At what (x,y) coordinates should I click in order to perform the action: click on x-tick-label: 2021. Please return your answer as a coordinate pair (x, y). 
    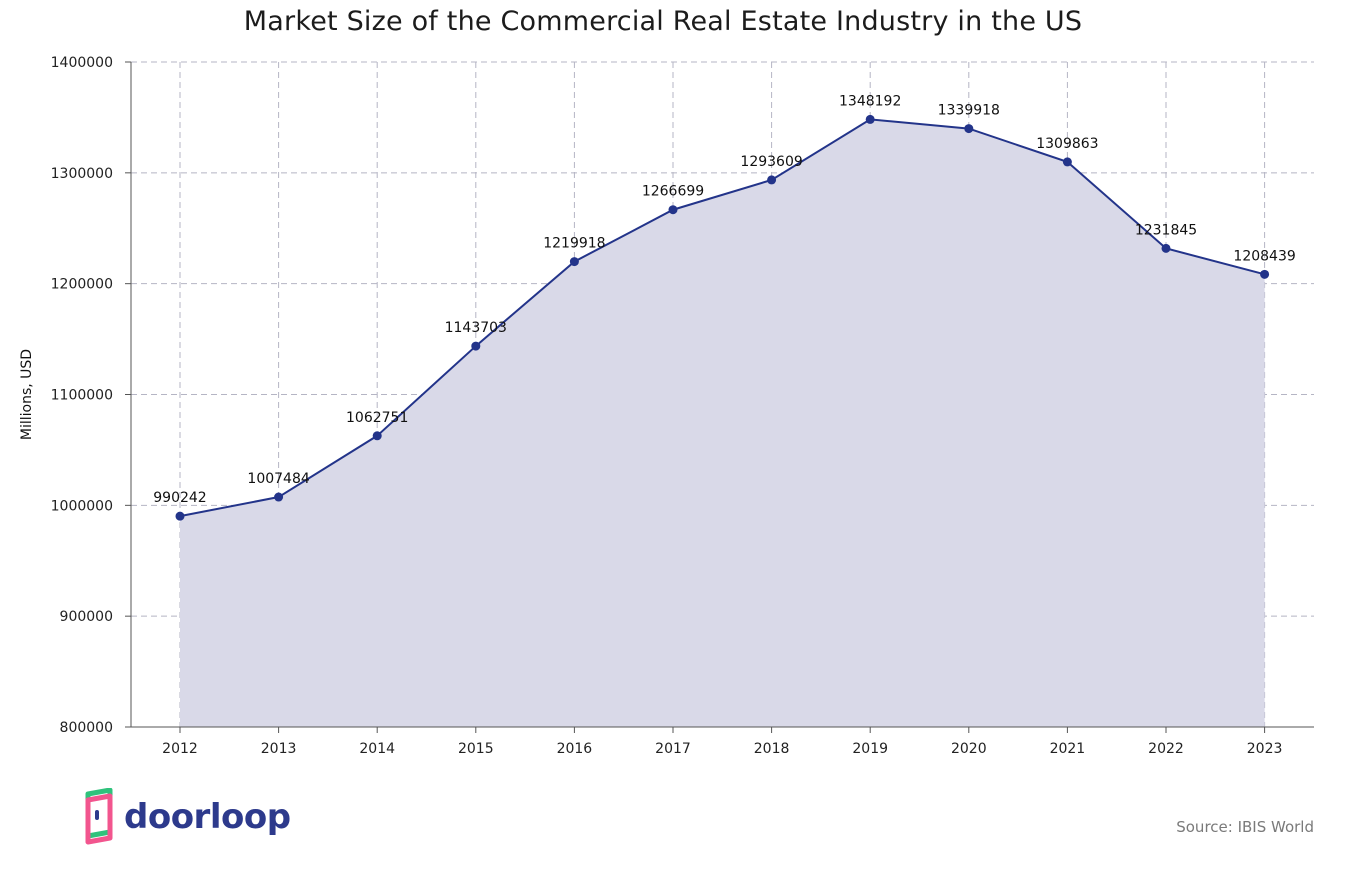
    Looking at the image, I should click on (1068, 749).